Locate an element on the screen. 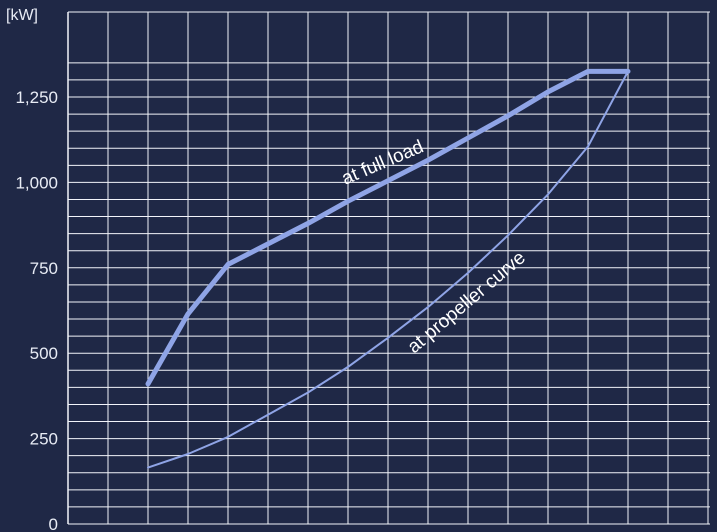 The width and height of the screenshot is (717, 532). y-tick-label: 500 is located at coordinates (44, 353).